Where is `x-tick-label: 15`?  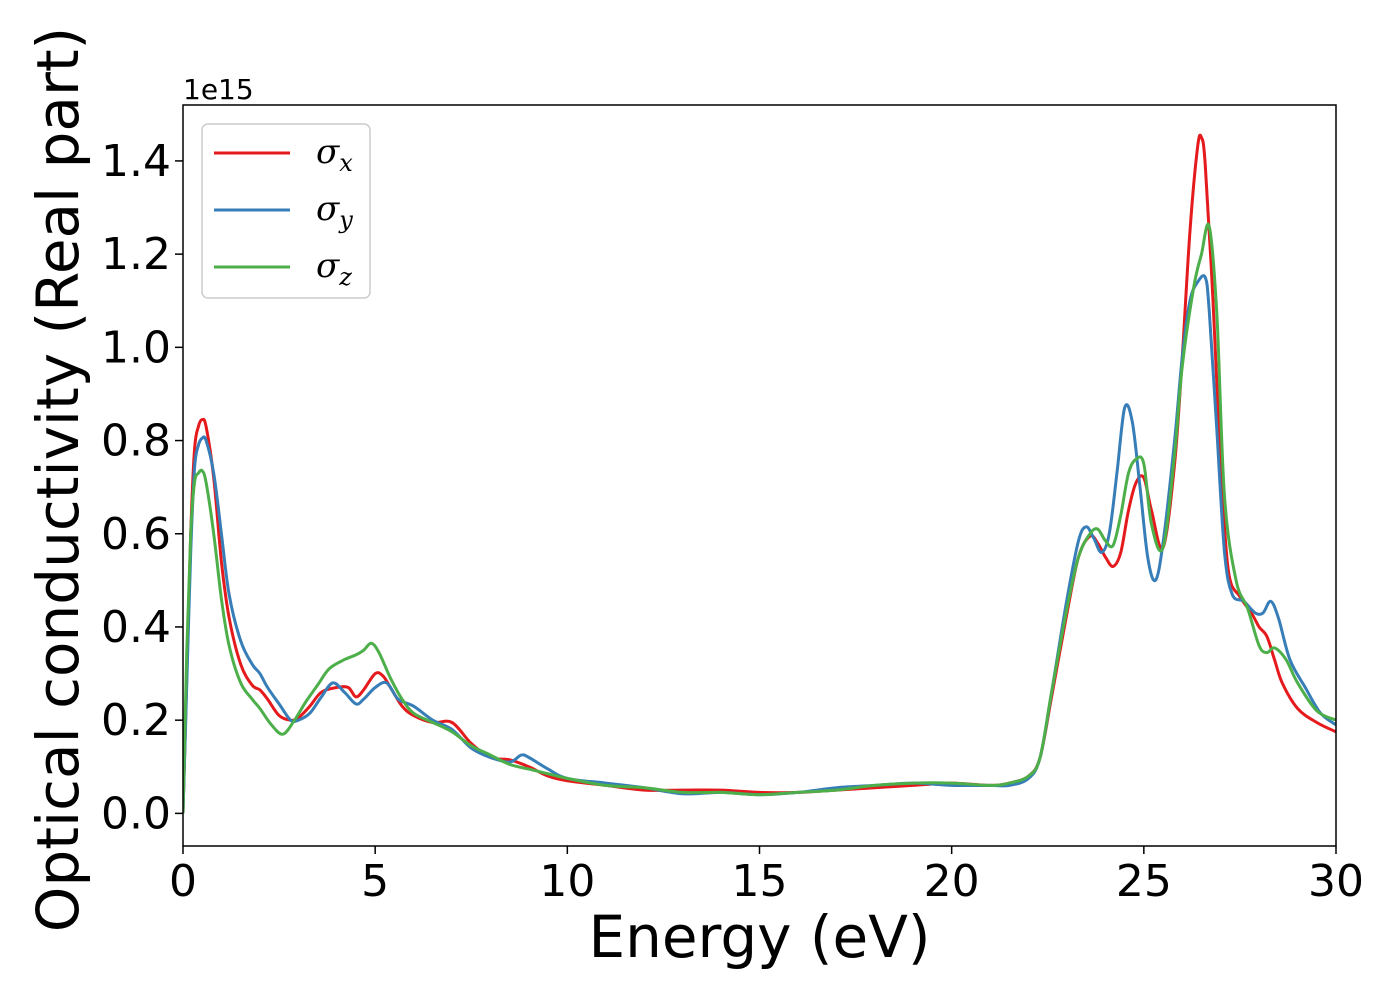
x-tick-label: 15 is located at coordinates (760, 881).